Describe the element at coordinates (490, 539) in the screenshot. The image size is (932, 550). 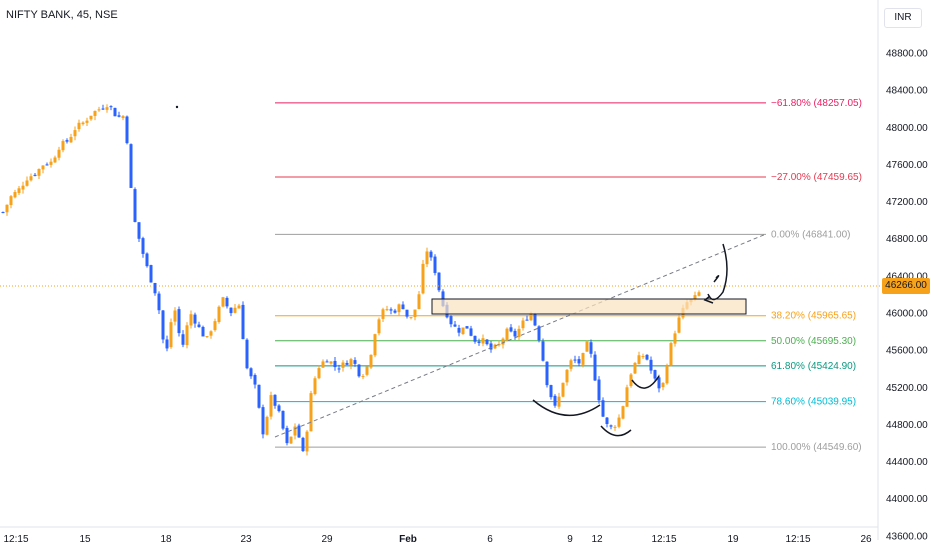
I see `x-tick-label: 6` at that location.